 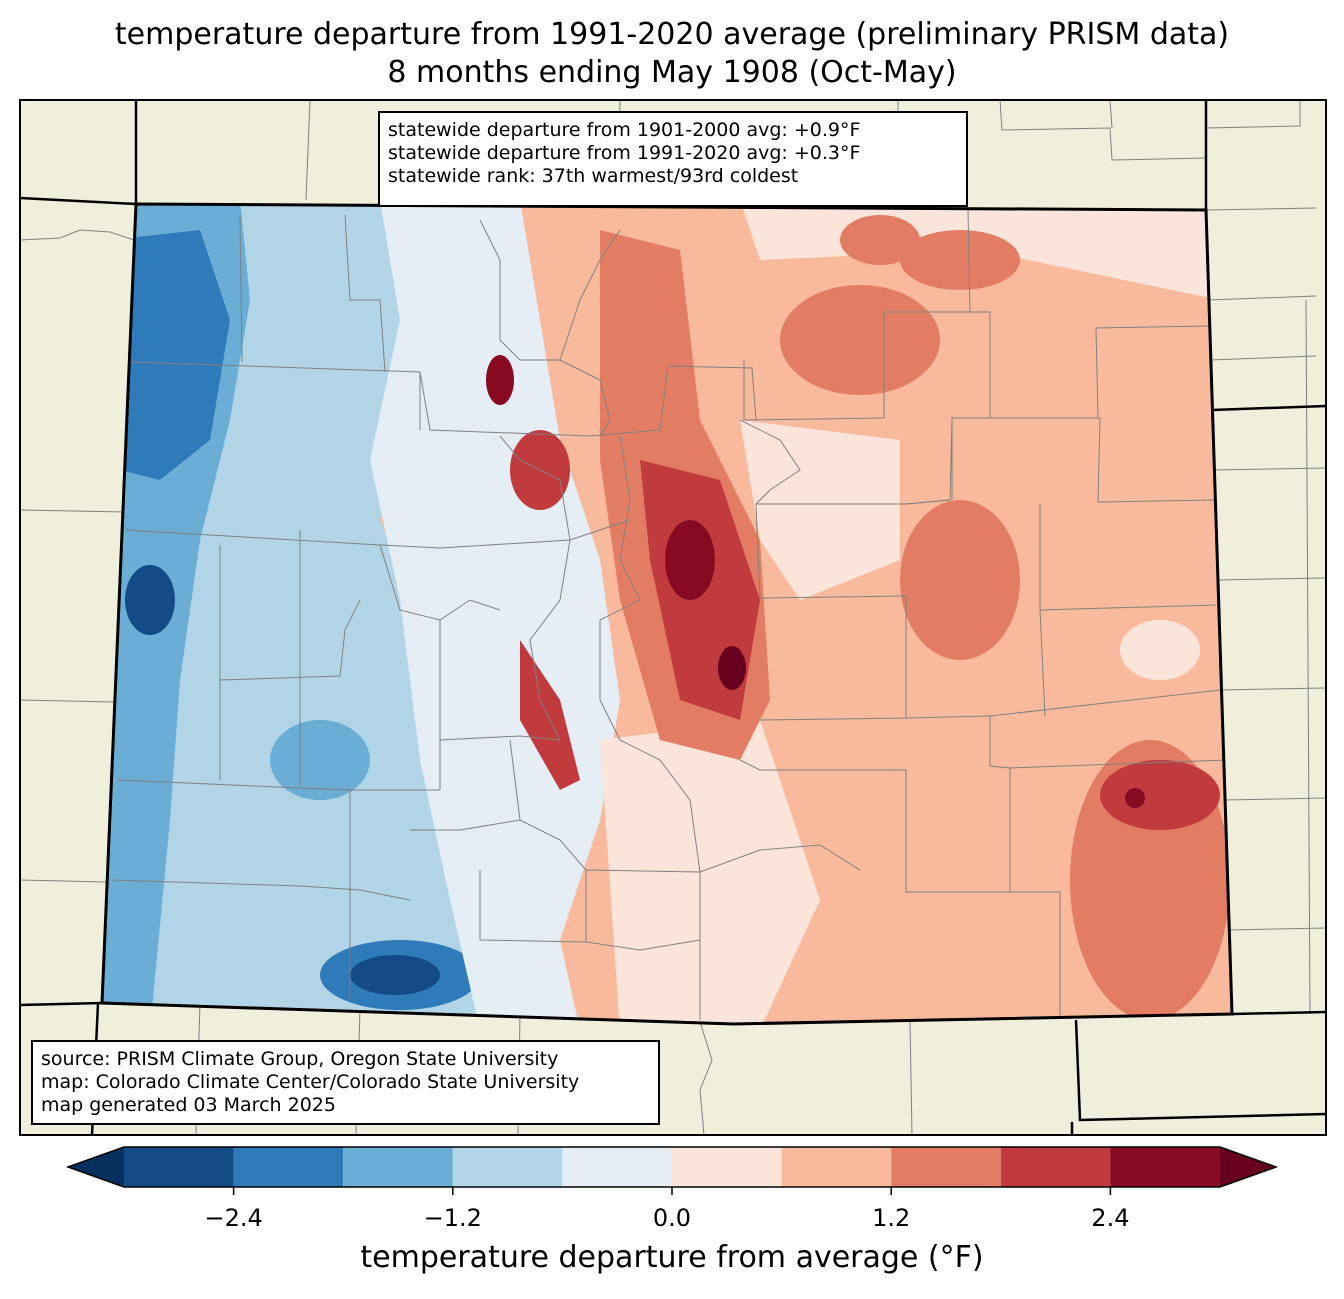 I want to click on colorbar-tick-label: 2.4, so click(x=1110, y=1218).